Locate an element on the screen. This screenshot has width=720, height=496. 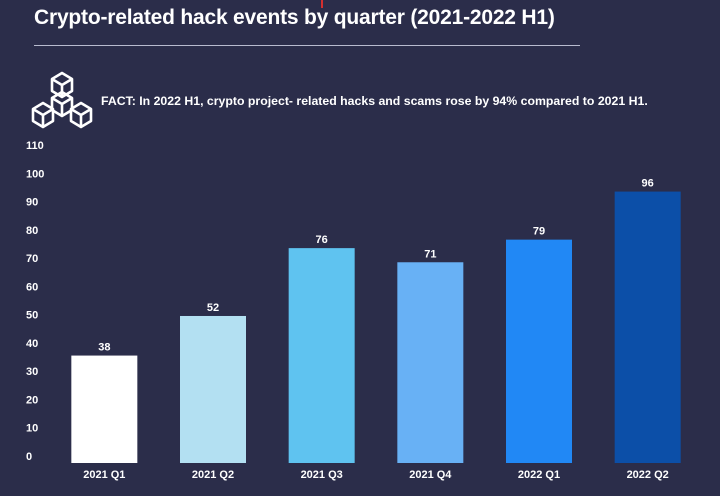
x-tick-label: 2021 Q3 is located at coordinates (322, 475).